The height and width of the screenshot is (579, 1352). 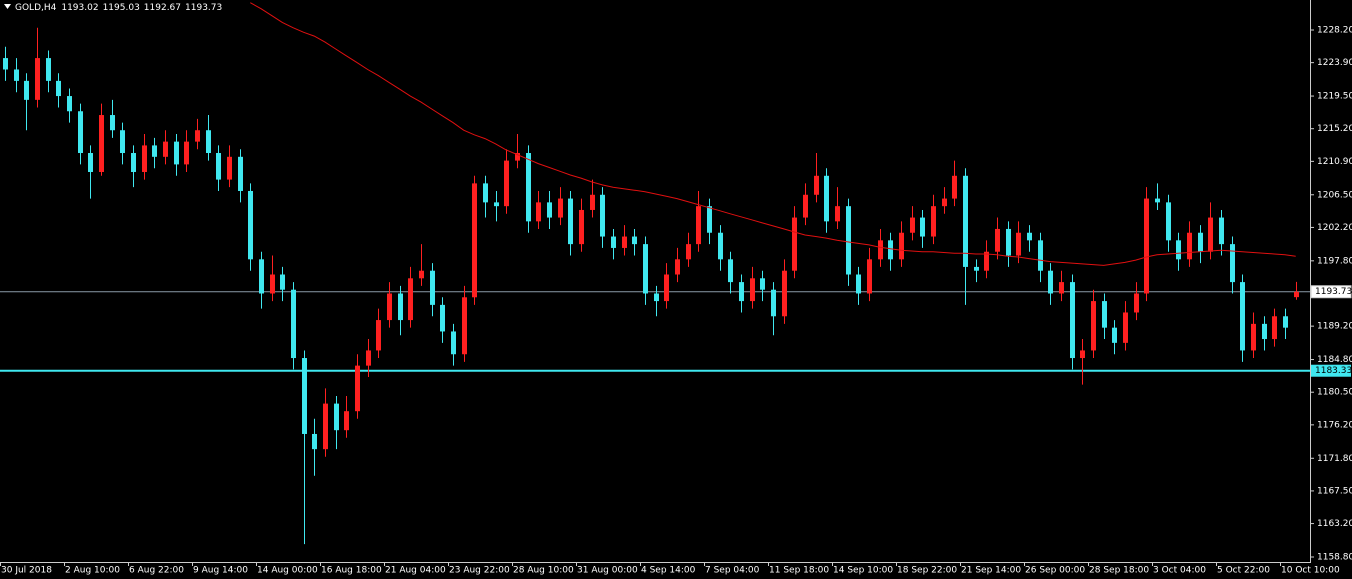 What do you see at coordinates (1334, 228) in the screenshot?
I see `y-tick-label: 1202.20` at bounding box center [1334, 228].